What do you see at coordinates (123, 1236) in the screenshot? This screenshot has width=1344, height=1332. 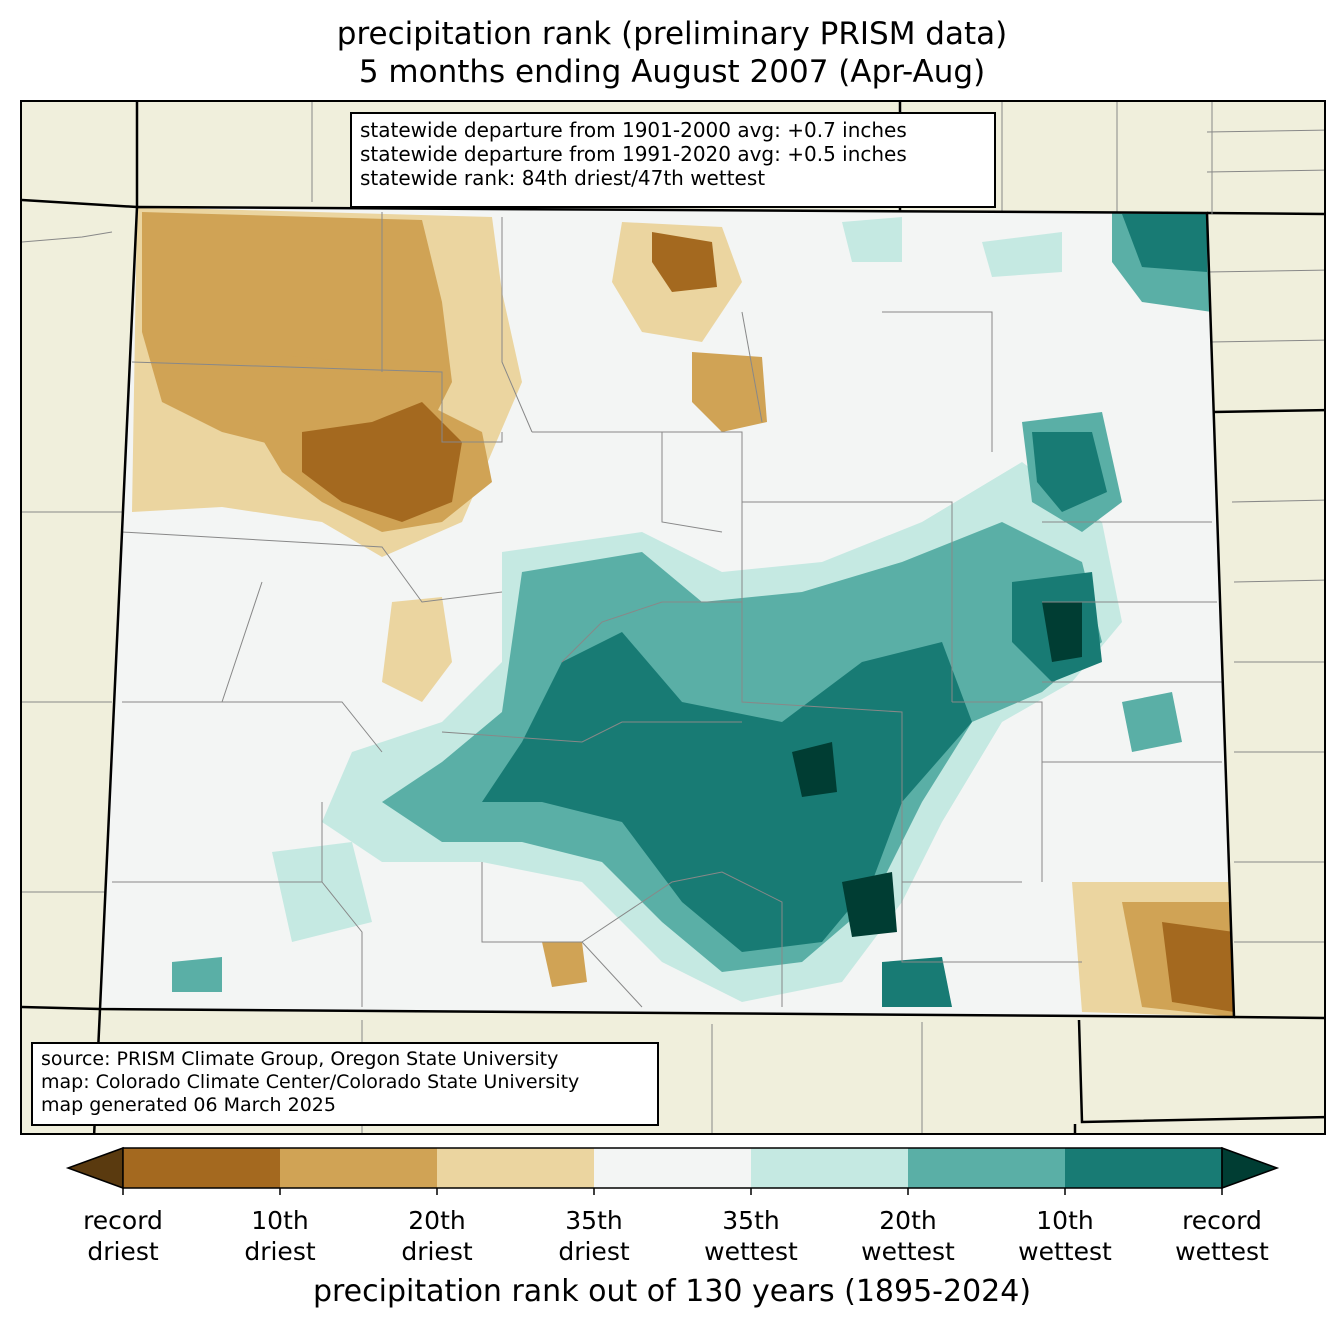 I see `colorbar-tick-label: record driest` at bounding box center [123, 1236].